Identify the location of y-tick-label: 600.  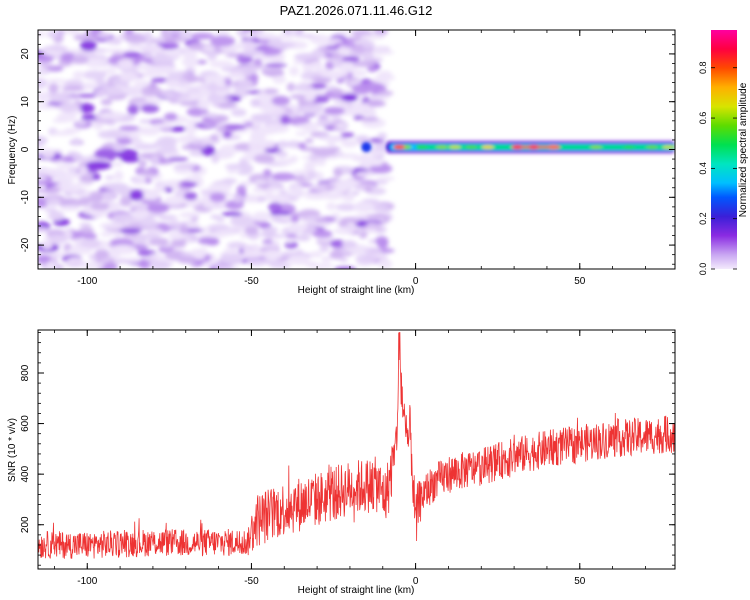
(25, 423).